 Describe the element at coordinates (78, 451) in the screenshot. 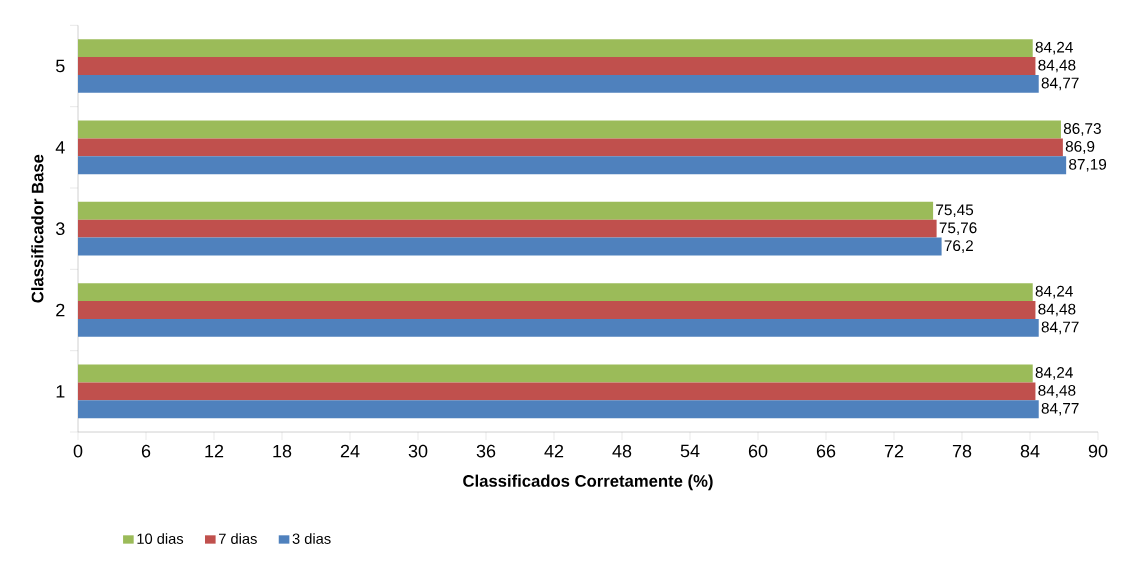

I see `x-tick-label: 0` at that location.